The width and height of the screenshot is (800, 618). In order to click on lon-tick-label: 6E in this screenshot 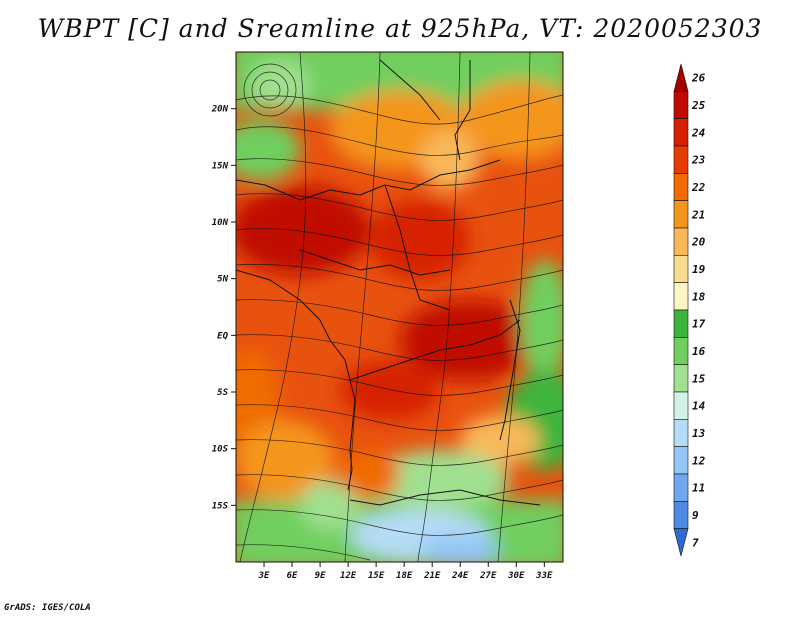, I will do `click(292, 576)`.